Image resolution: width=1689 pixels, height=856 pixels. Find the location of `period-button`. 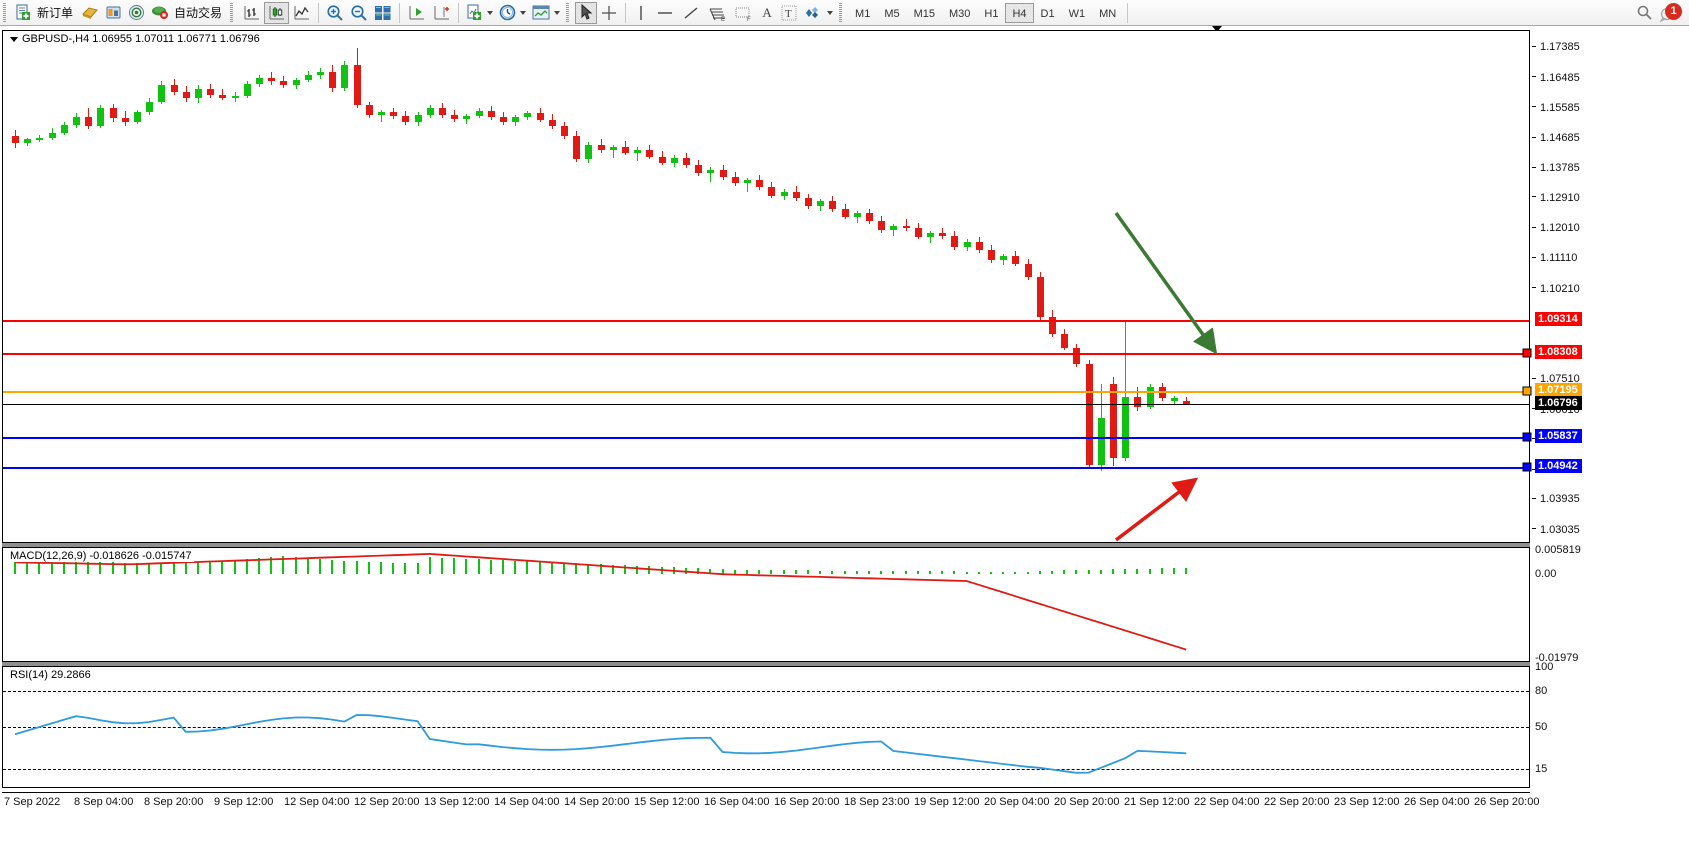

period-button is located at coordinates (512, 13).